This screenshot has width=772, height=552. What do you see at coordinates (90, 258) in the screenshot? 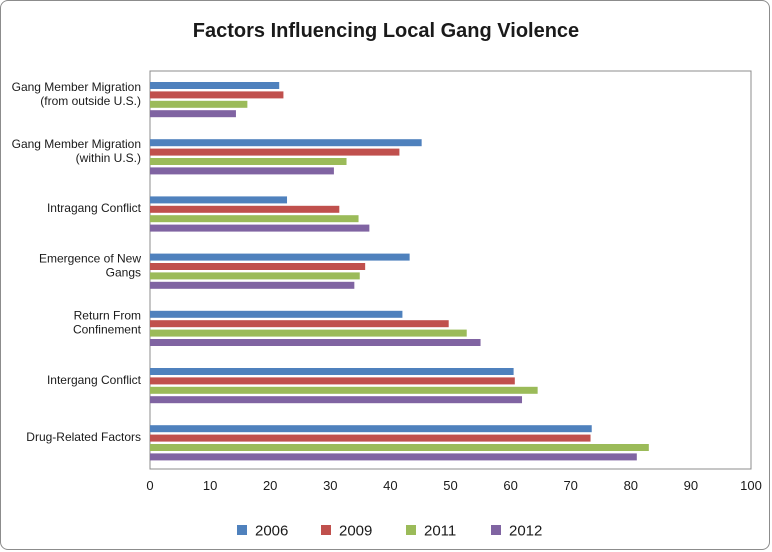
I see `category-label: Emergence of New` at bounding box center [90, 258].